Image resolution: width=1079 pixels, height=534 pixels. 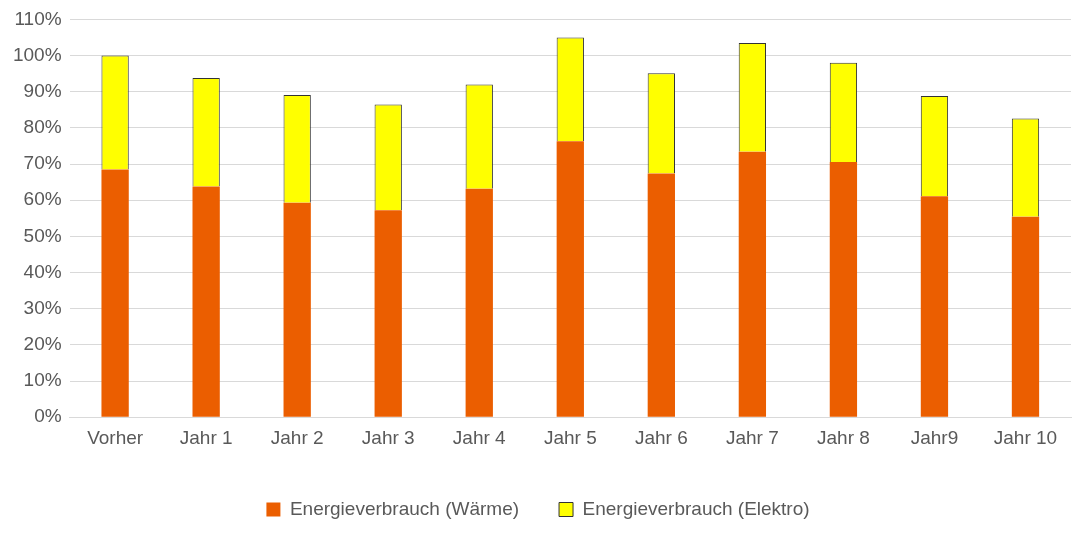 What do you see at coordinates (696, 508) in the screenshot?
I see `legend-label: Energieverbrauch (Elektro)` at bounding box center [696, 508].